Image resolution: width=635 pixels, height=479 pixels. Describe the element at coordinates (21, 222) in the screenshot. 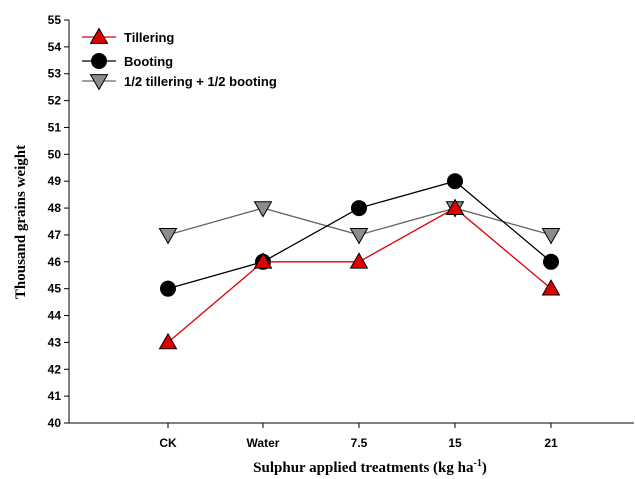

I see `y-axis-title: Thousand grains weight` at that location.